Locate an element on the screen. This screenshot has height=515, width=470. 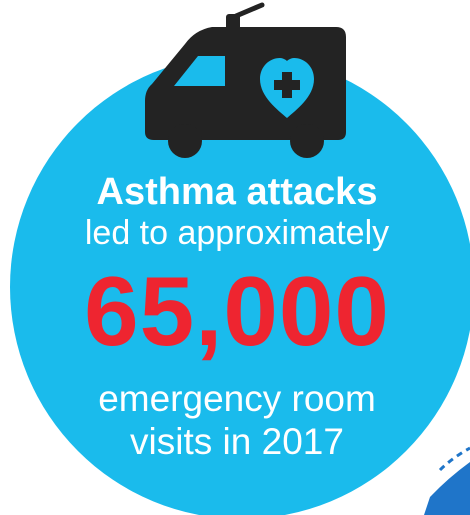
corner-accent is located at coordinates (447, 480).